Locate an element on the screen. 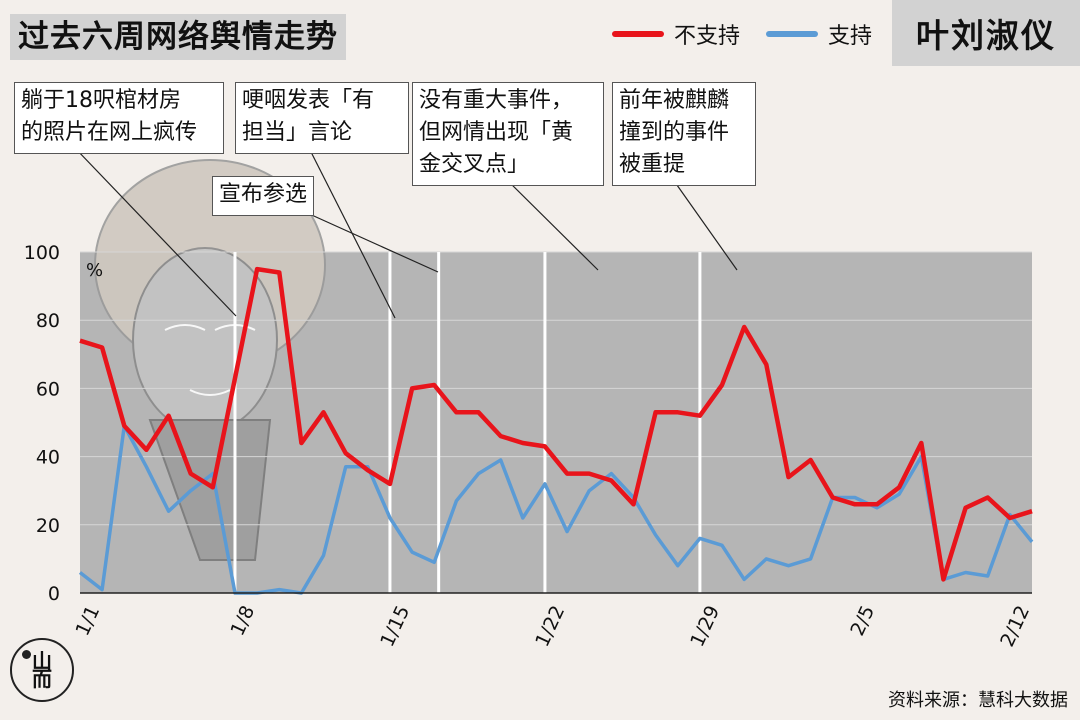  x-tick-label: 1/15 is located at coordinates (395, 626).